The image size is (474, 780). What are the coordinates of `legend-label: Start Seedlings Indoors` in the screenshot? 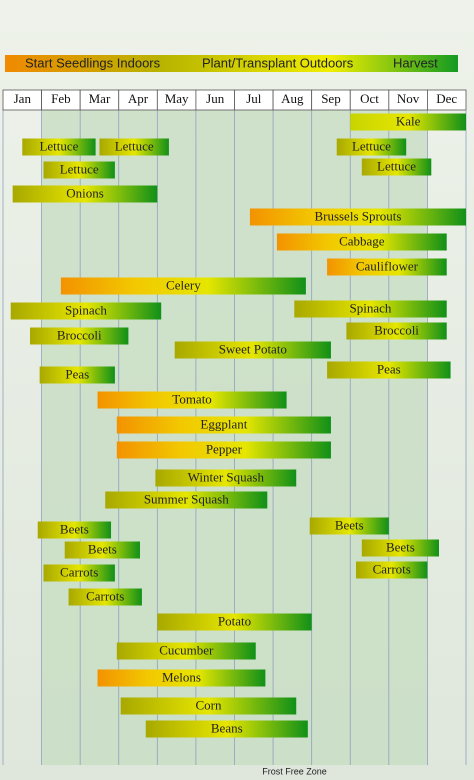 It's located at (93, 62).